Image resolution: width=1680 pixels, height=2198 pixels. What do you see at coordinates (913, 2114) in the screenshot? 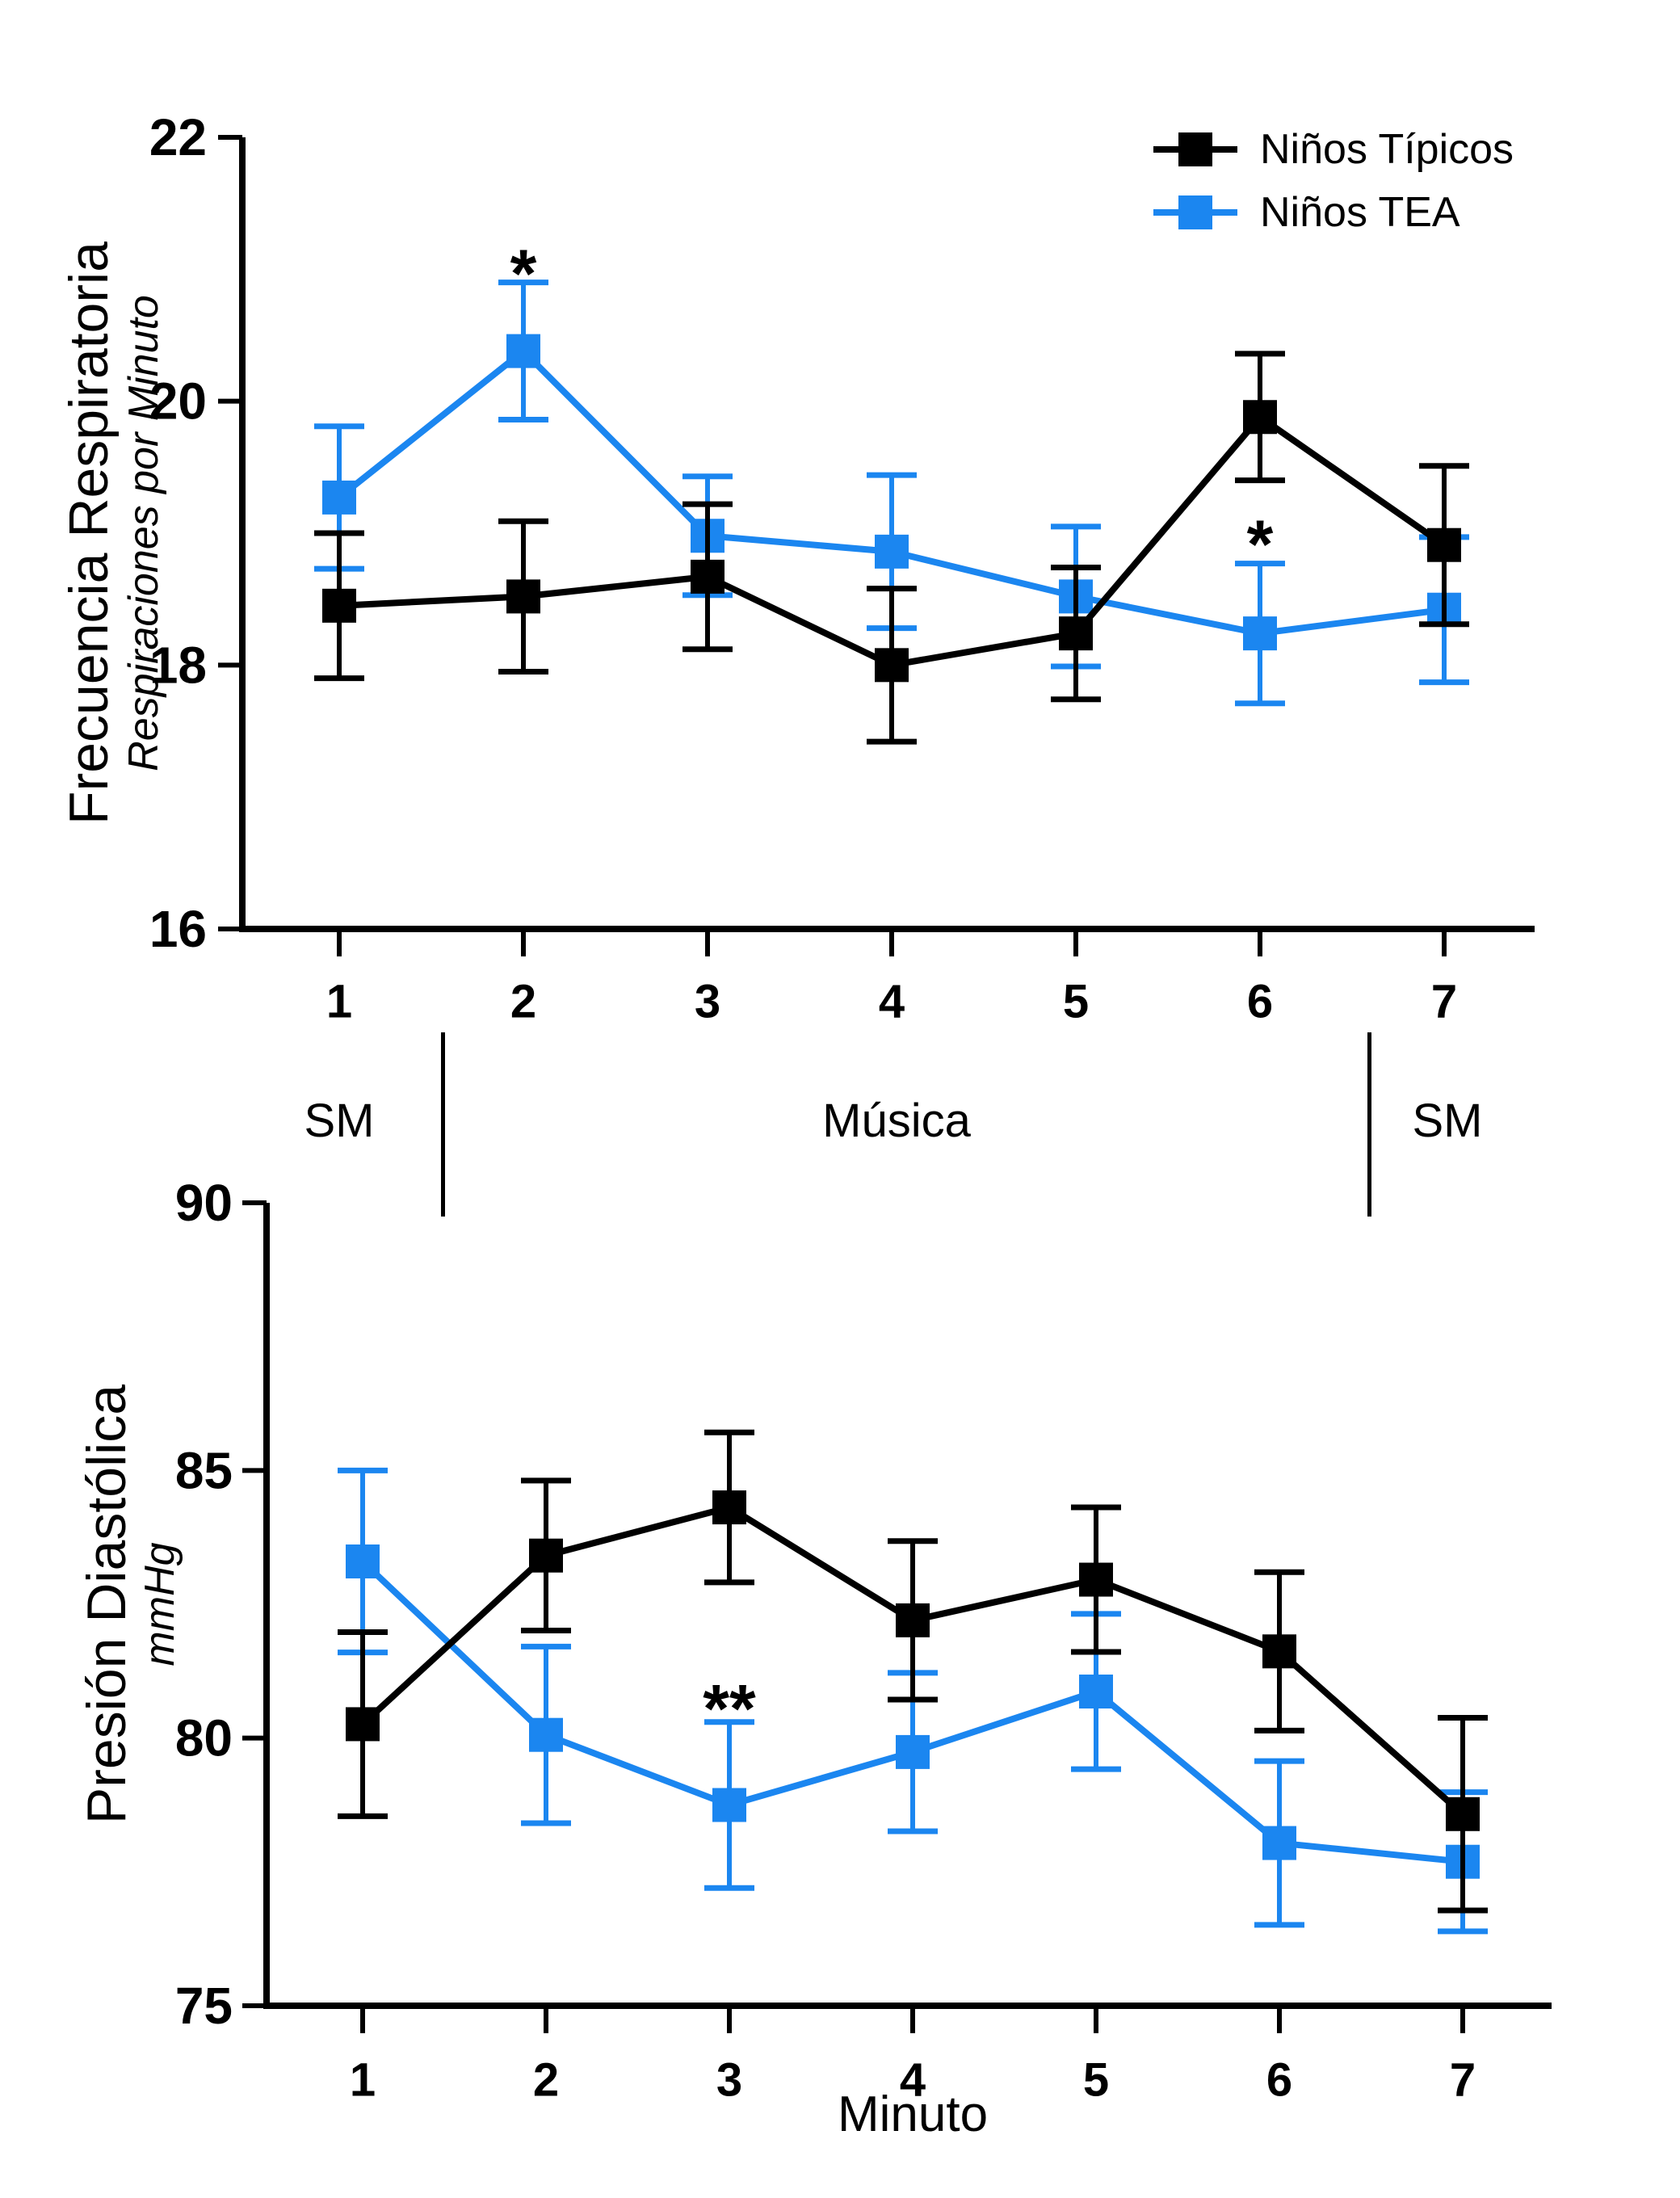
I see `x-axis-label-minuto: Minuto` at bounding box center [913, 2114].